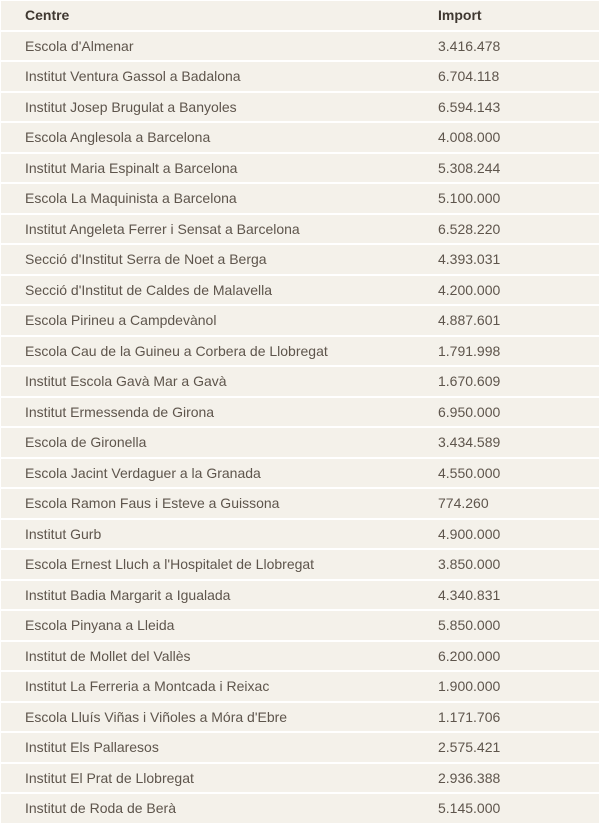  I want to click on centre-cell: Institut Escola Gavà Mar a Gavà, so click(219, 381).